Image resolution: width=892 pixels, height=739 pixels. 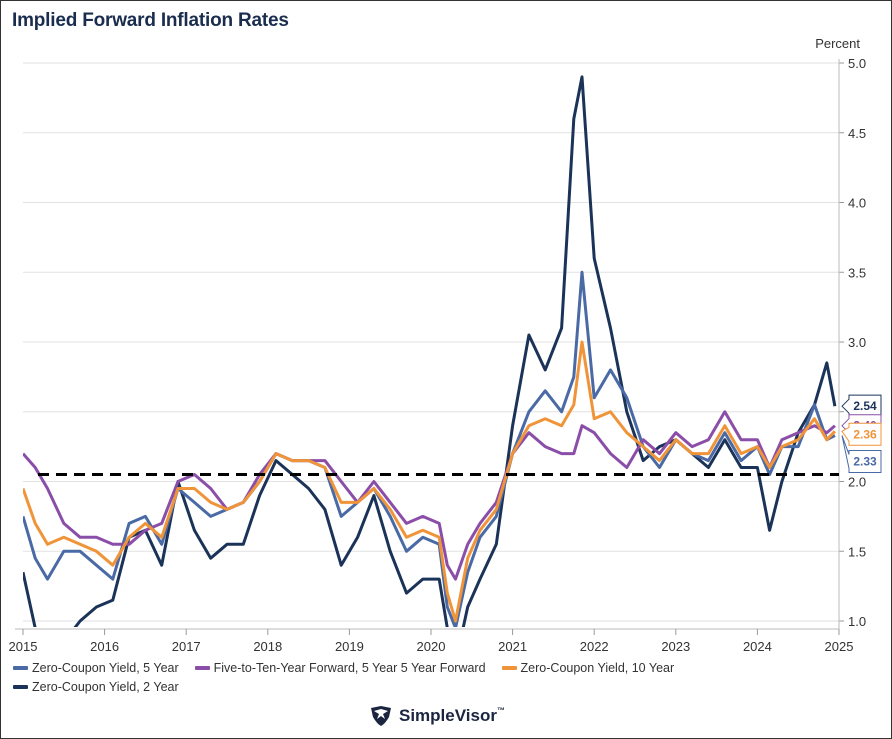 I want to click on x-tick-label: 2015, so click(x=23, y=646).